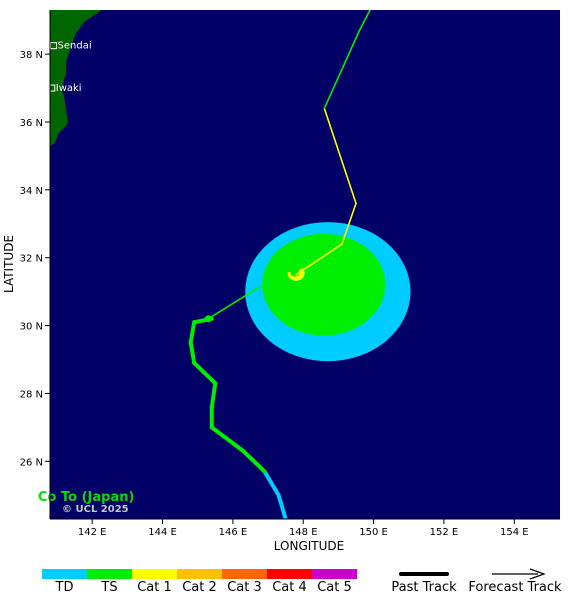 The image size is (580, 602). I want to click on x-tick-label: 150 E, so click(373, 532).